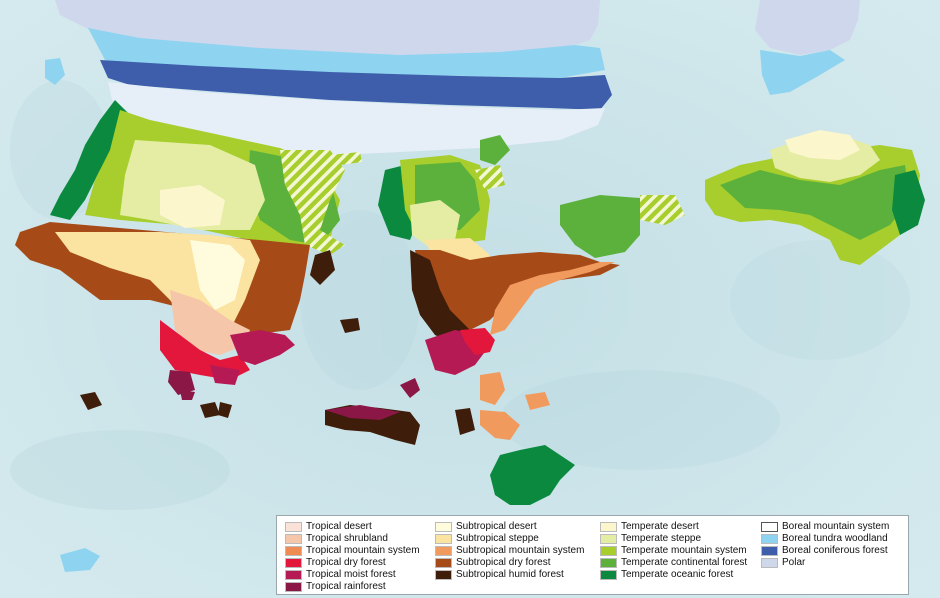 This screenshot has height=598, width=940. I want to click on legend-item: Temperate steppe, so click(650, 538).